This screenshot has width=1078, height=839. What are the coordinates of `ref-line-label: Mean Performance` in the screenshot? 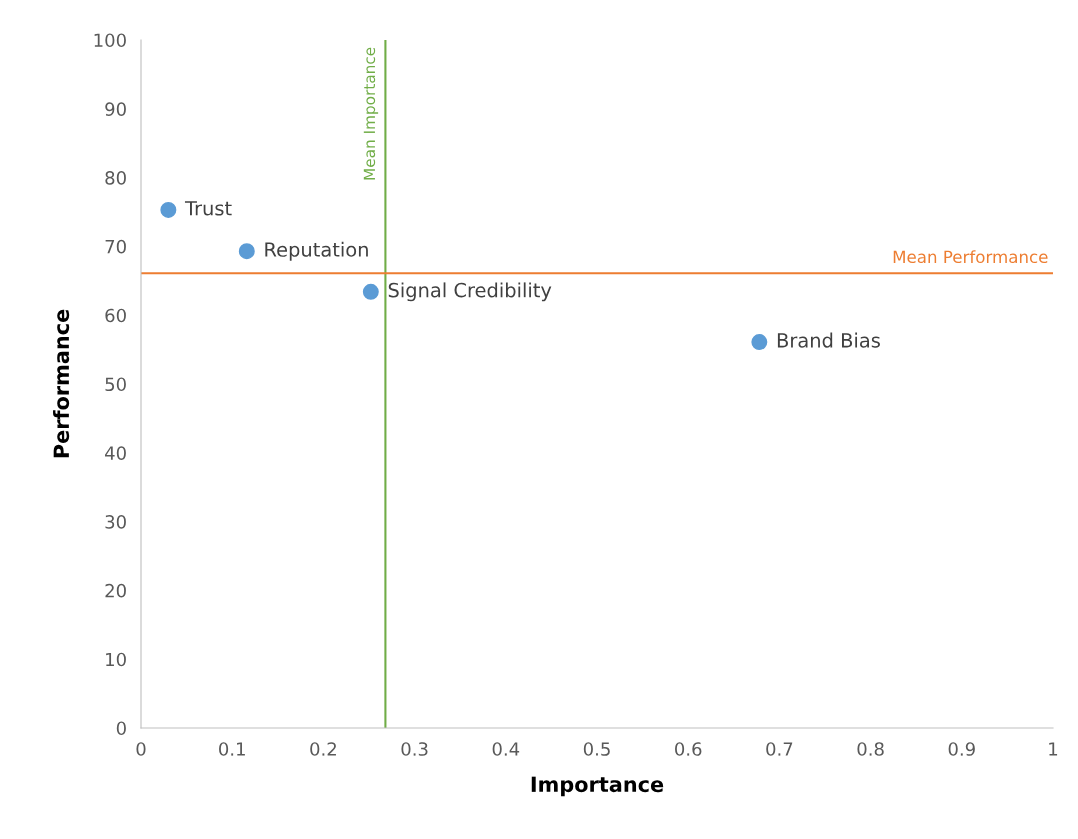 It's located at (970, 257).